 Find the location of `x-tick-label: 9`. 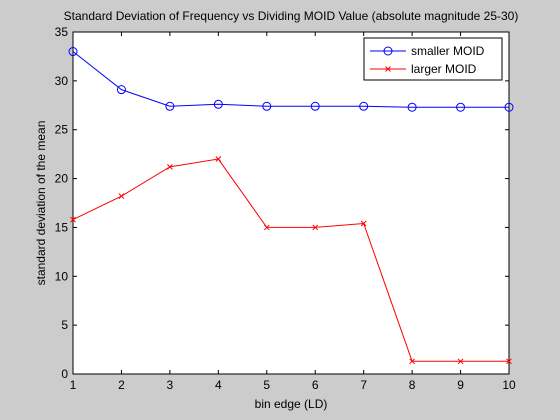

x-tick-label: 9 is located at coordinates (460, 385).